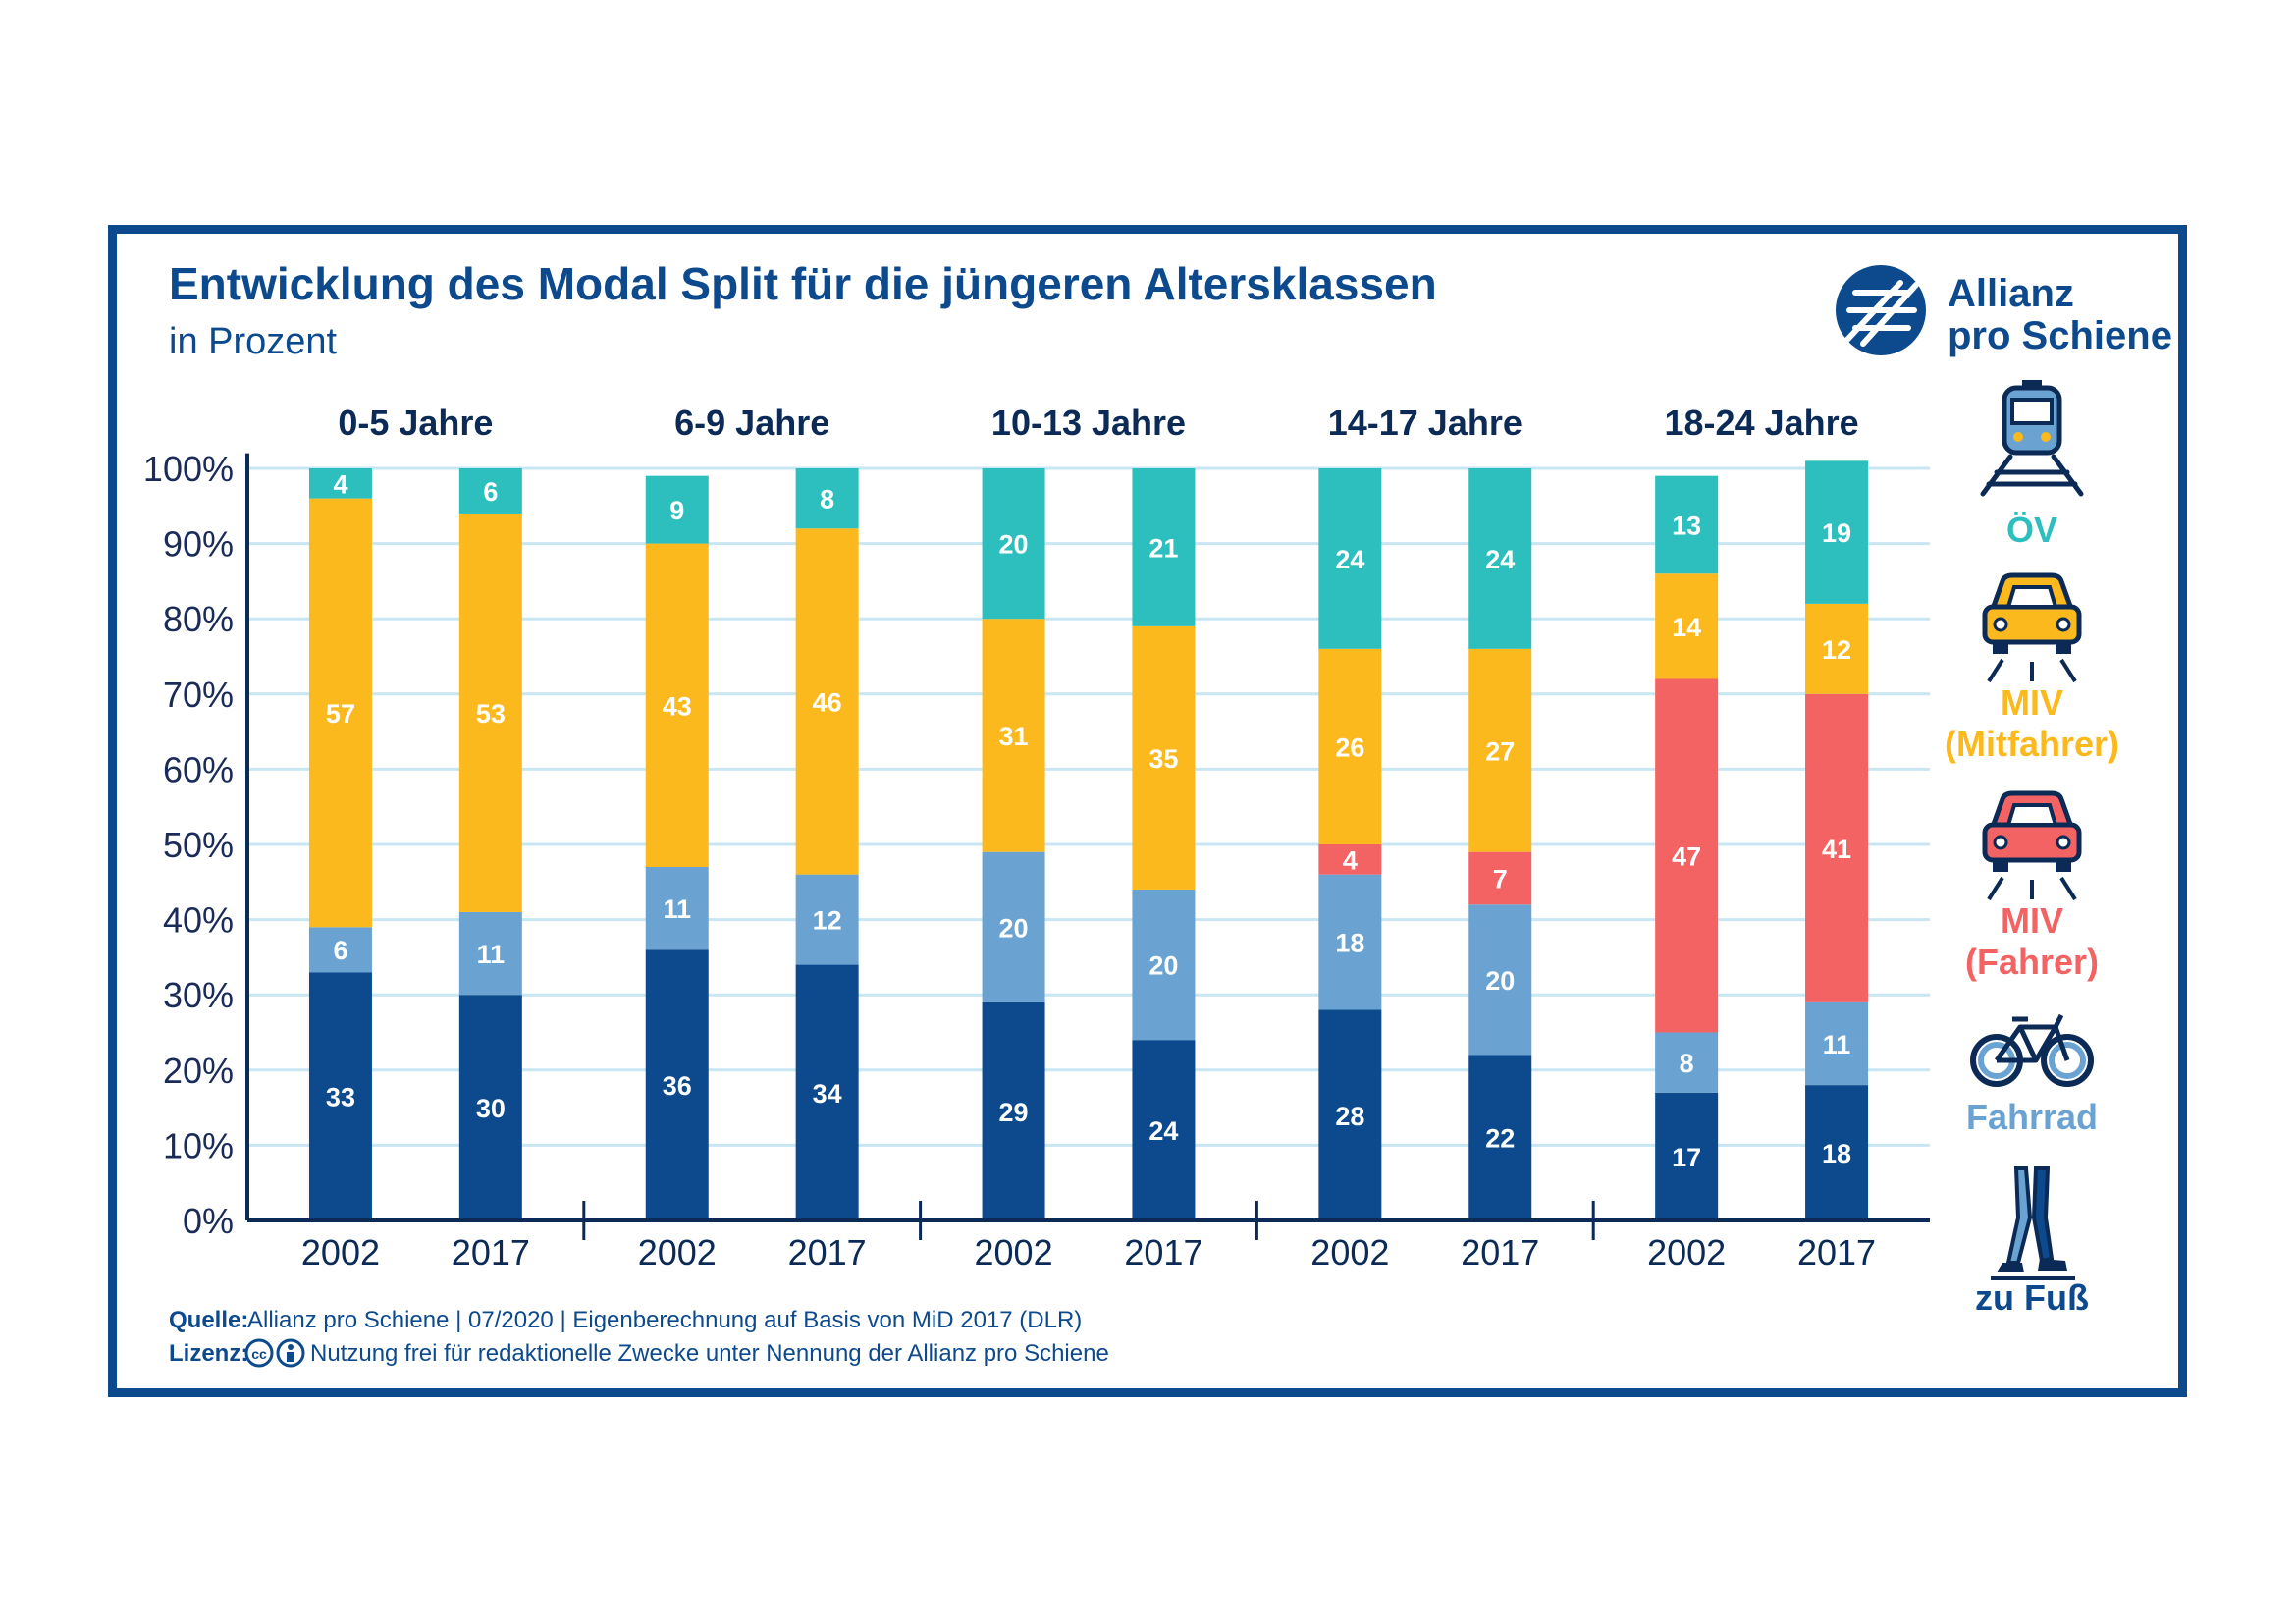 The height and width of the screenshot is (1624, 2296). I want to click on legend-label-fuss: zu Fuß, so click(2032, 1297).